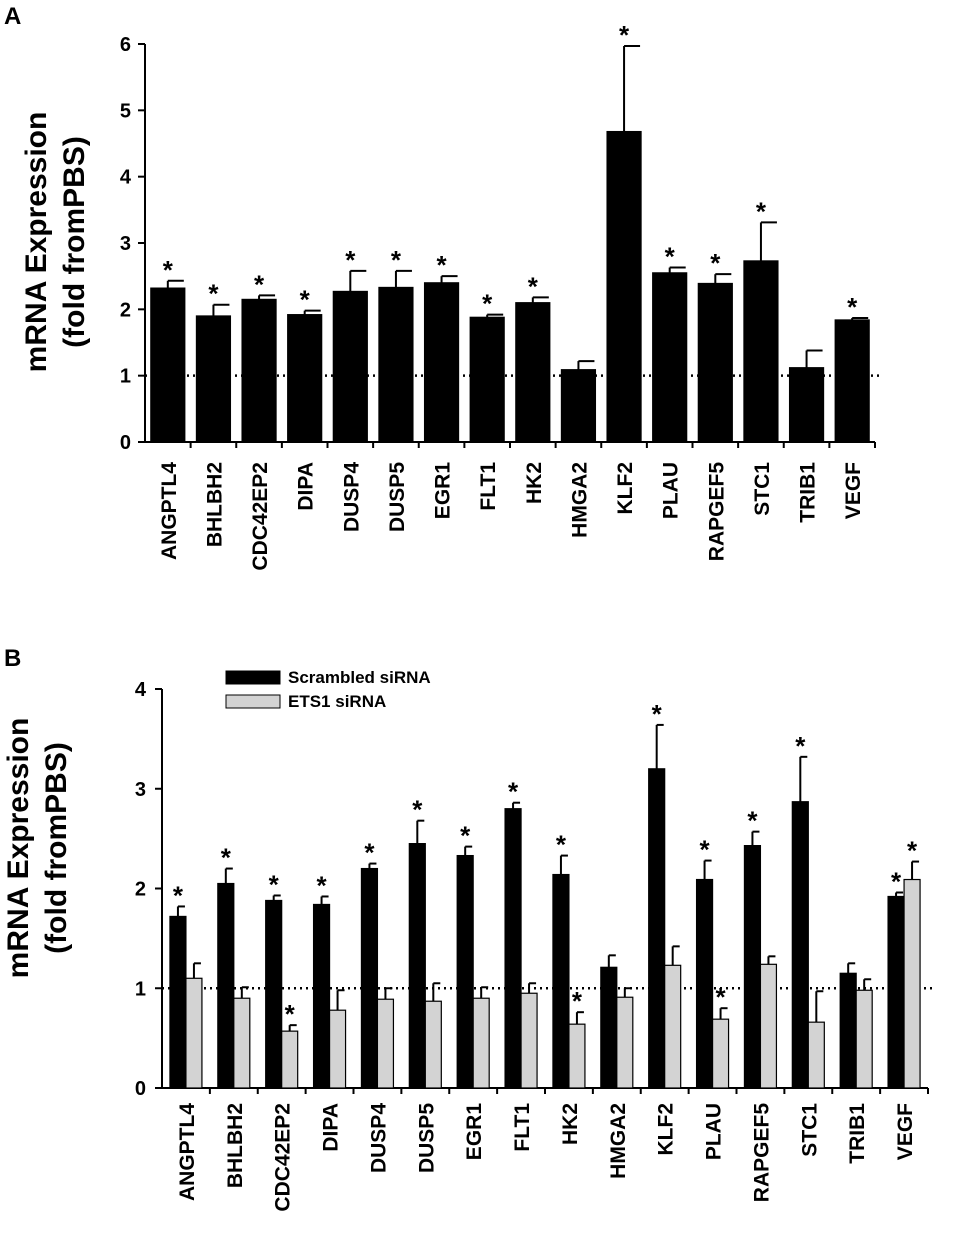  Describe the element at coordinates (618, 1141) in the screenshot. I see `panel-b-category-label: HMGA2` at that location.